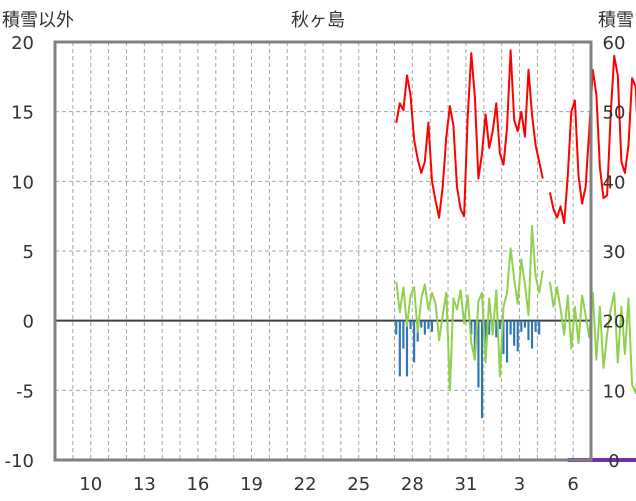  Describe the element at coordinates (614, 113) in the screenshot. I see `right-tick-label: 50` at that location.